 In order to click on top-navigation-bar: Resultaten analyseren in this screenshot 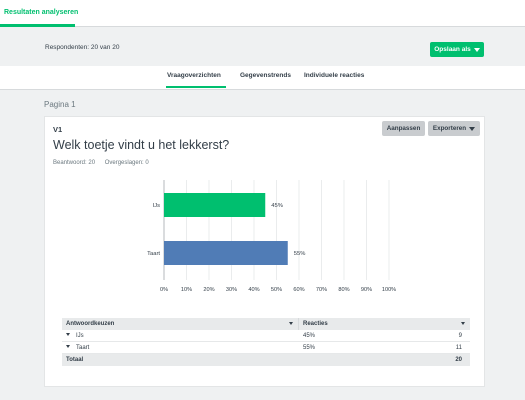, I will do `click(262, 13)`.